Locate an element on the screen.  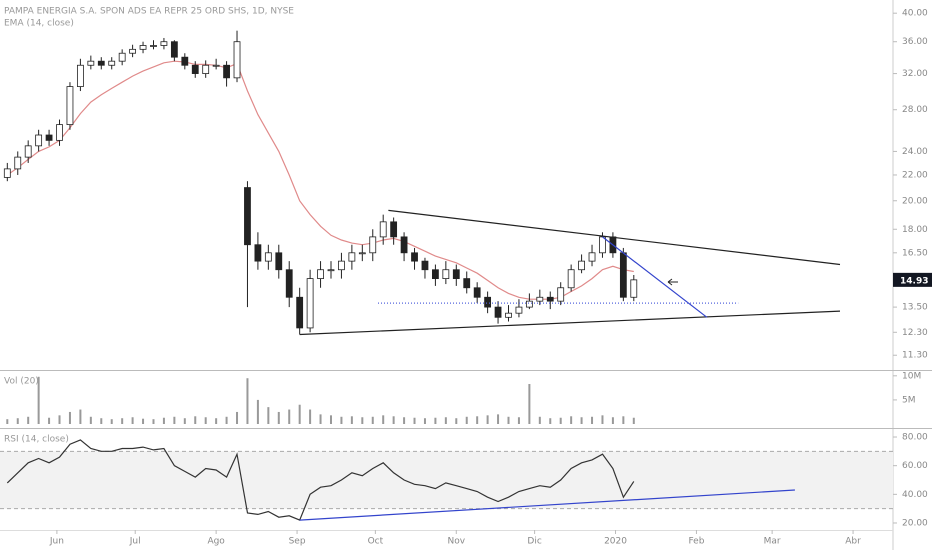
x-tick-label: Sep is located at coordinates (297, 542).